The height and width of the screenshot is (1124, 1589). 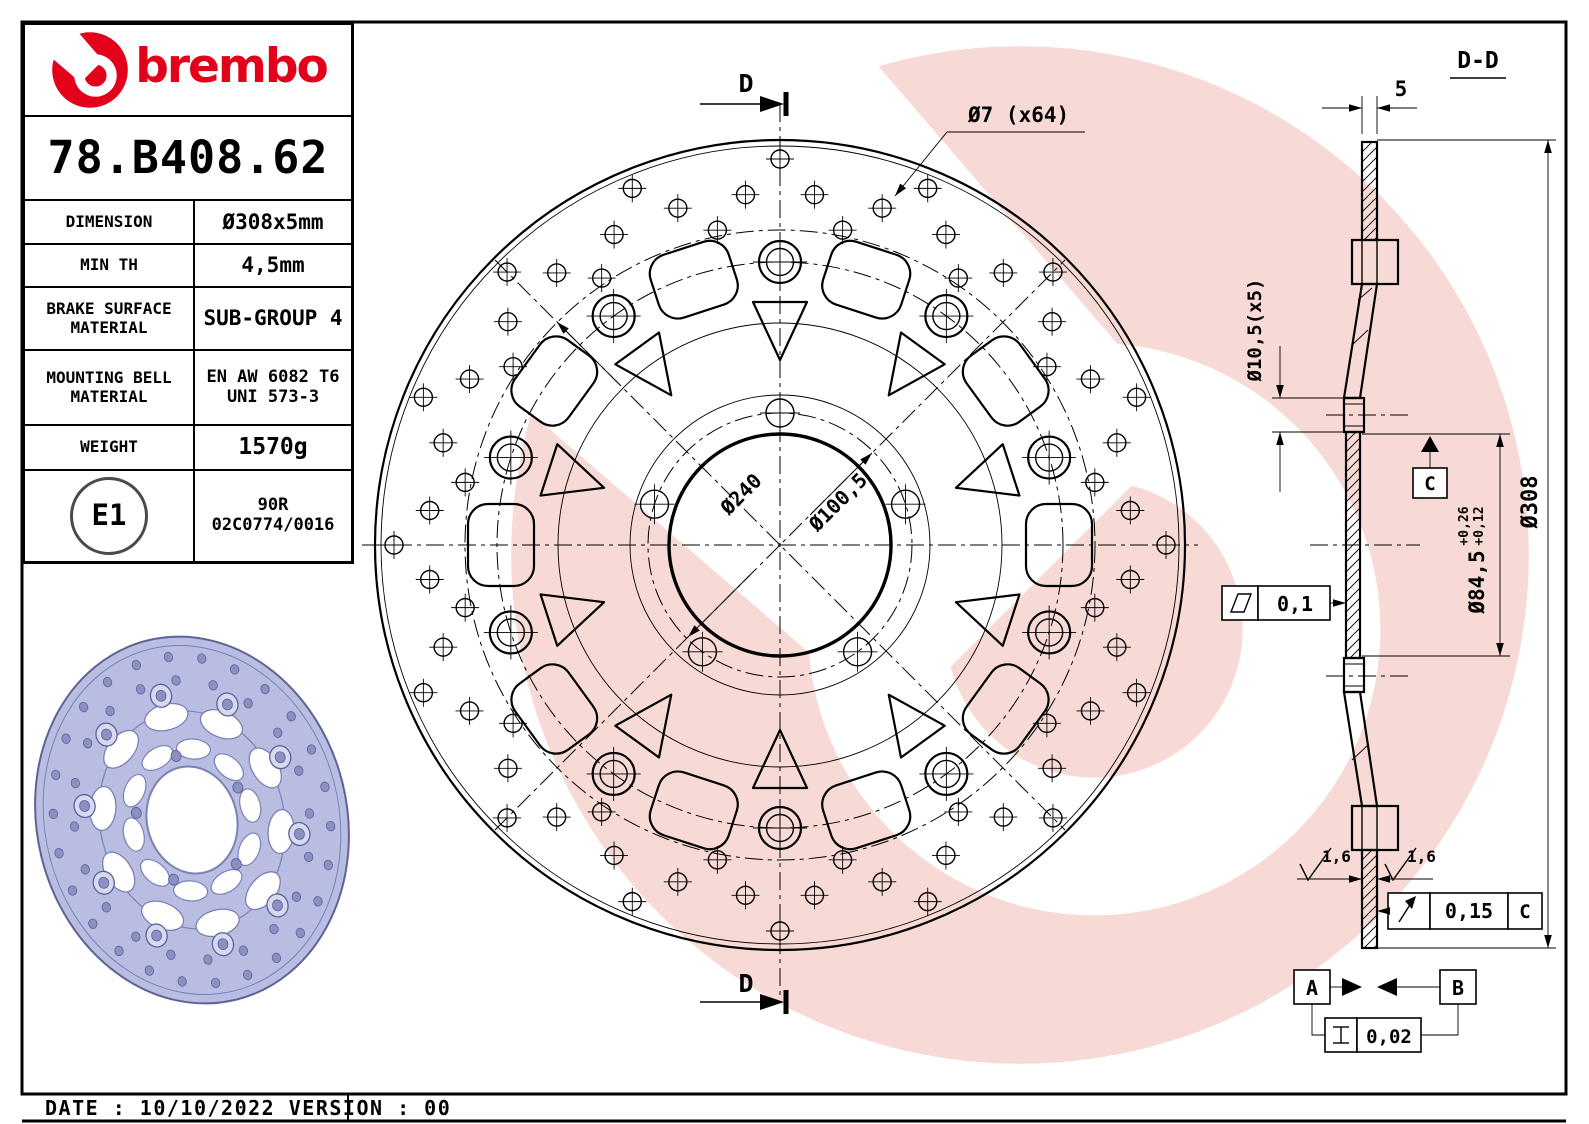 I want to click on flatness-value: 0,1, so click(x=1295, y=604).